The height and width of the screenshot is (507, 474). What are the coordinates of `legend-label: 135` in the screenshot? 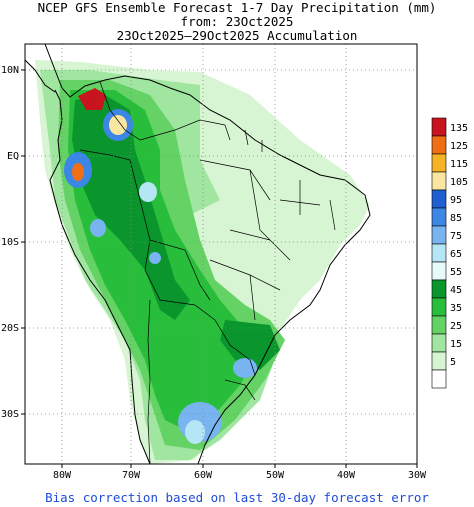 It's located at (459, 128).